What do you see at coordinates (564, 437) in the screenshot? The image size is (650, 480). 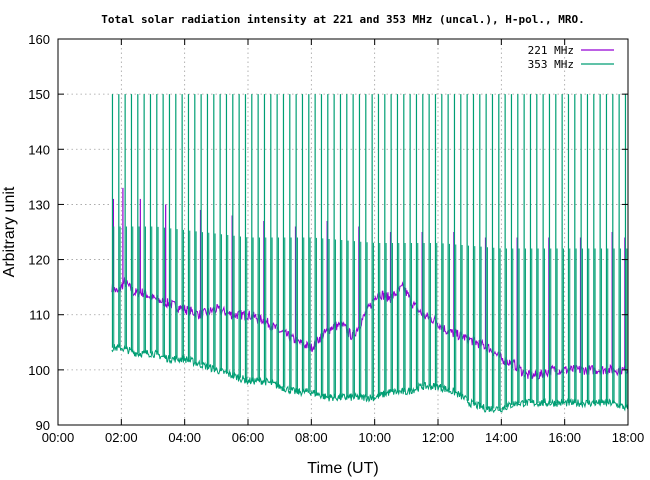 I see `x-tick-label: 16:00` at bounding box center [564, 437].